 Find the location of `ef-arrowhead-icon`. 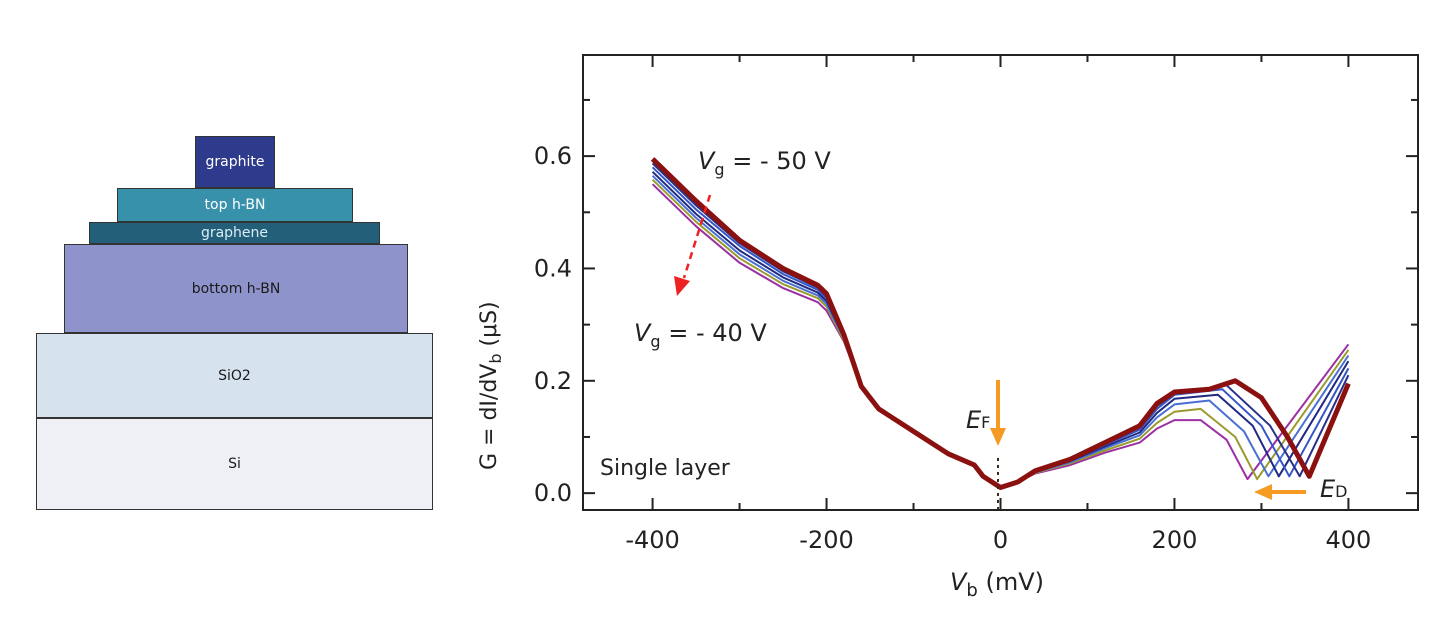

ef-arrowhead-icon is located at coordinates (998, 437).